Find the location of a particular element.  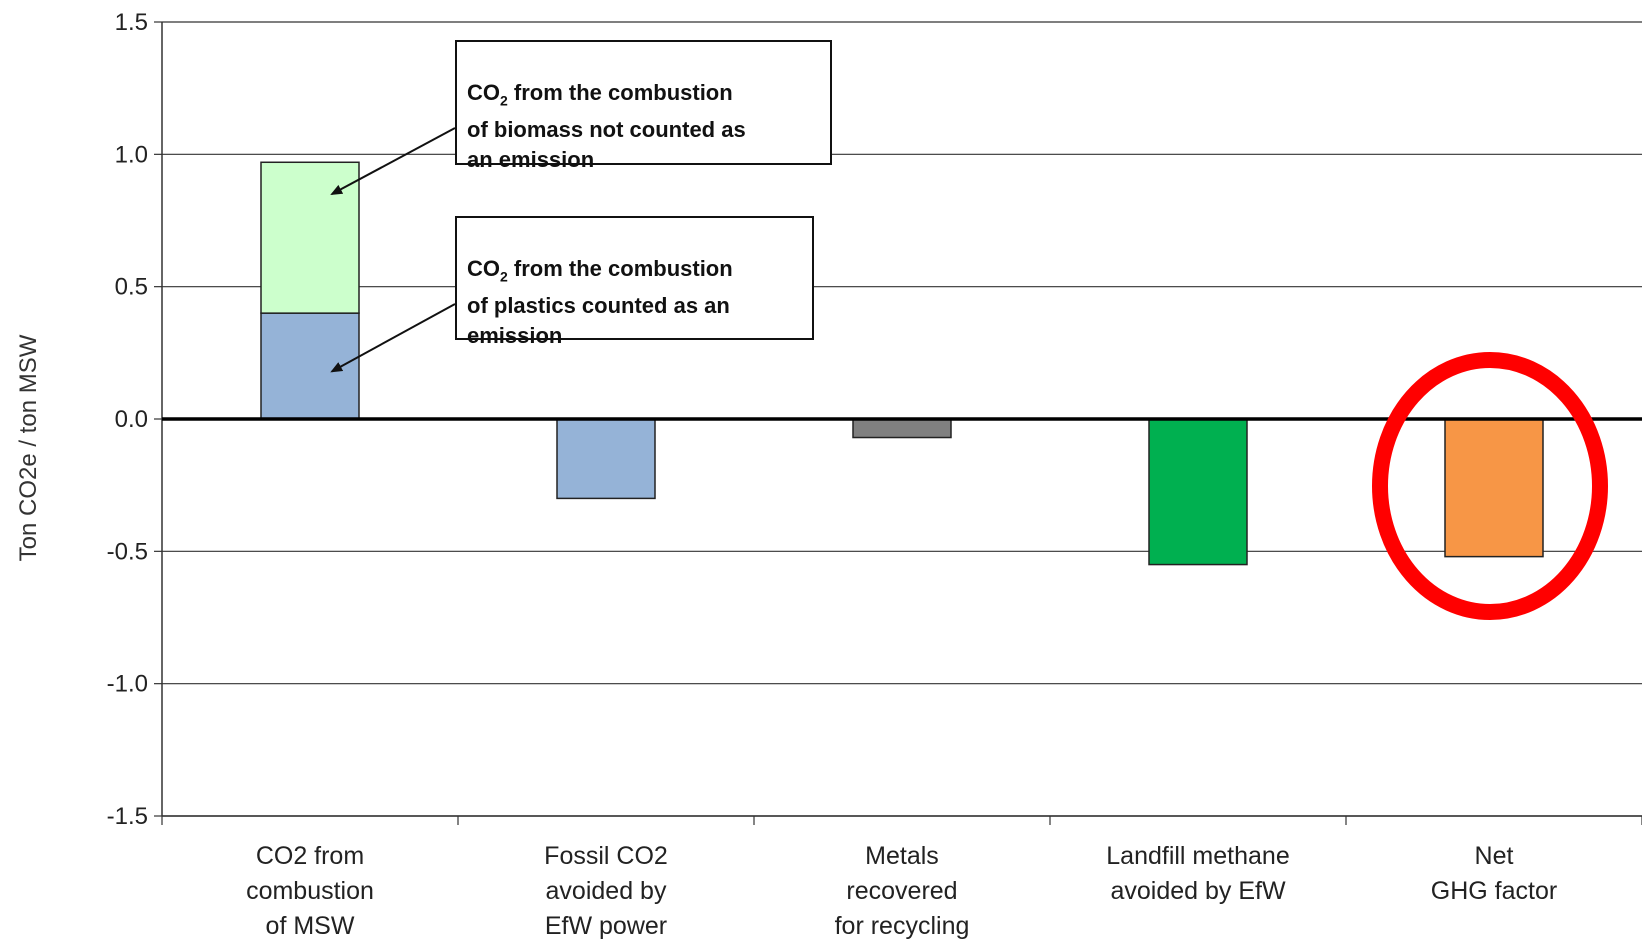

y-tick-label: 0.0 is located at coordinates (131, 419).